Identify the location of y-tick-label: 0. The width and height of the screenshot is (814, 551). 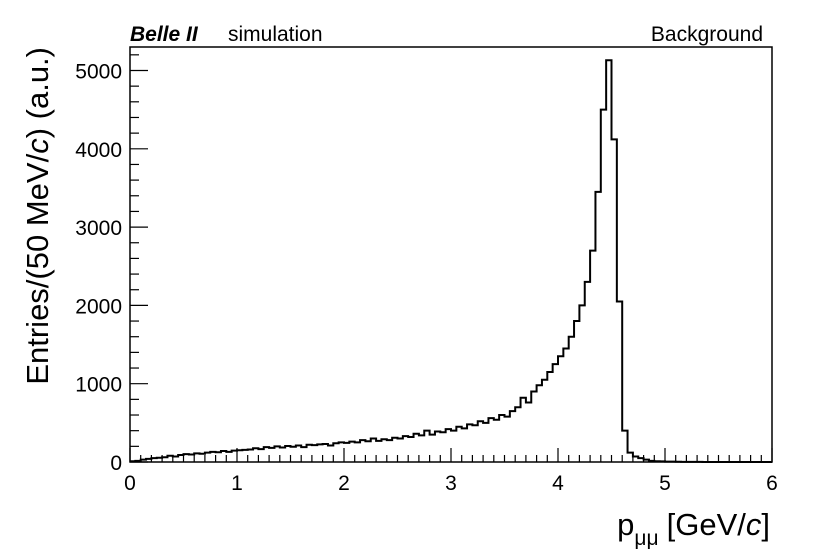
(116, 463).